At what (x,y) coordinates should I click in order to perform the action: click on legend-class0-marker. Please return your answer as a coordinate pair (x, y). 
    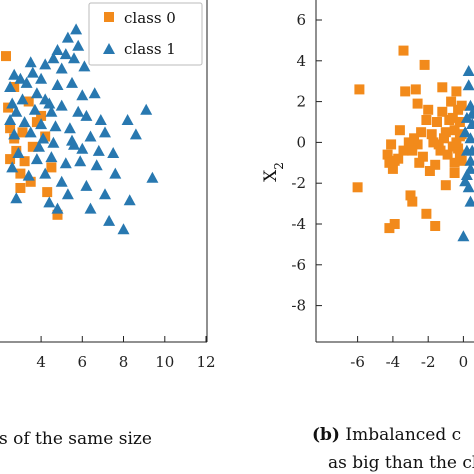
    Looking at the image, I should click on (109, 17).